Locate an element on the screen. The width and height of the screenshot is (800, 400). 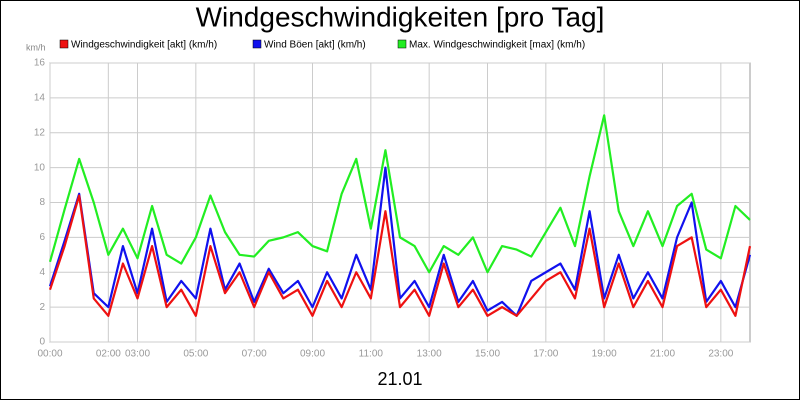
x-tick-label: 17:00 is located at coordinates (545, 354).